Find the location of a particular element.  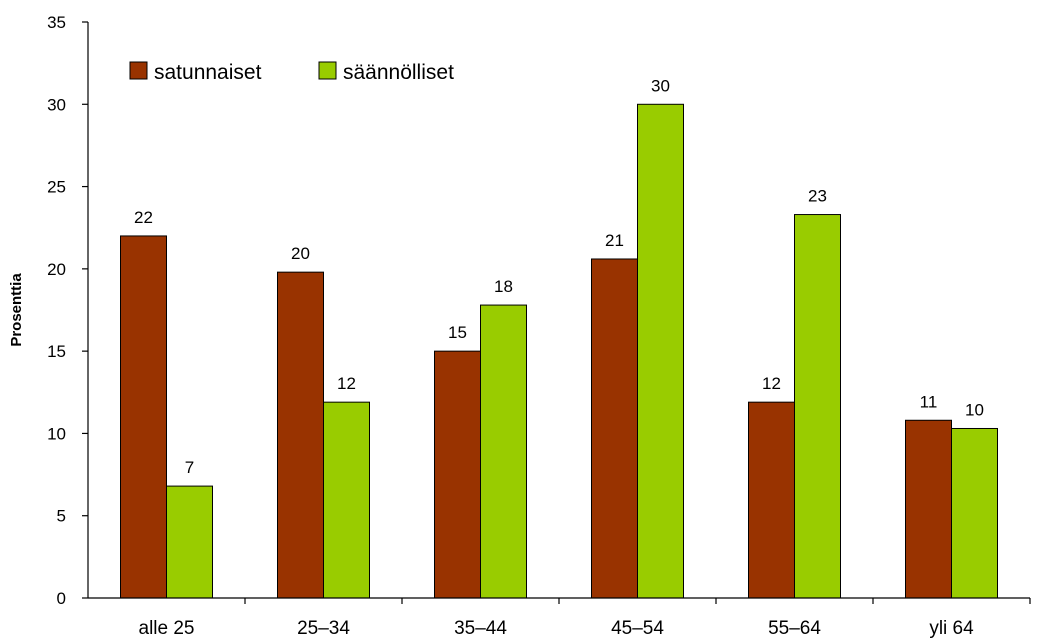

y-axis-ticks: 0 5 10 15 20 25 30 35 is located at coordinates (67, 310).